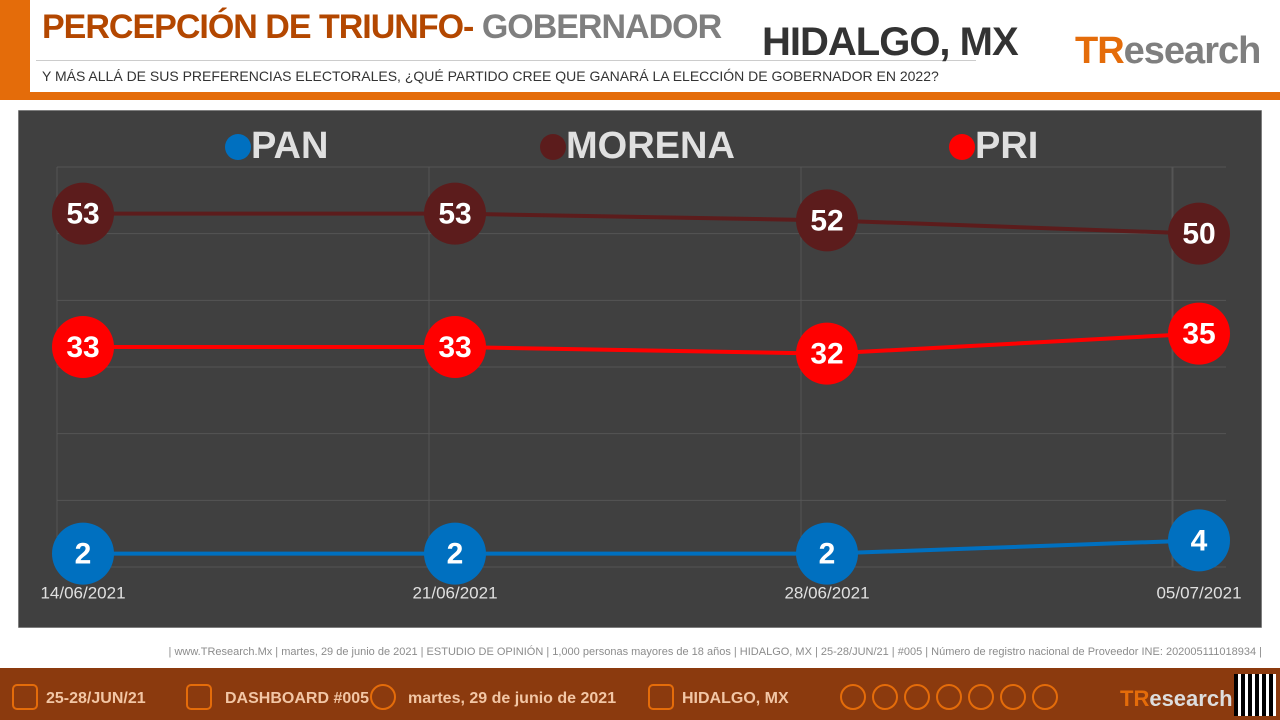  I want to click on data-label: 52, so click(826, 220).